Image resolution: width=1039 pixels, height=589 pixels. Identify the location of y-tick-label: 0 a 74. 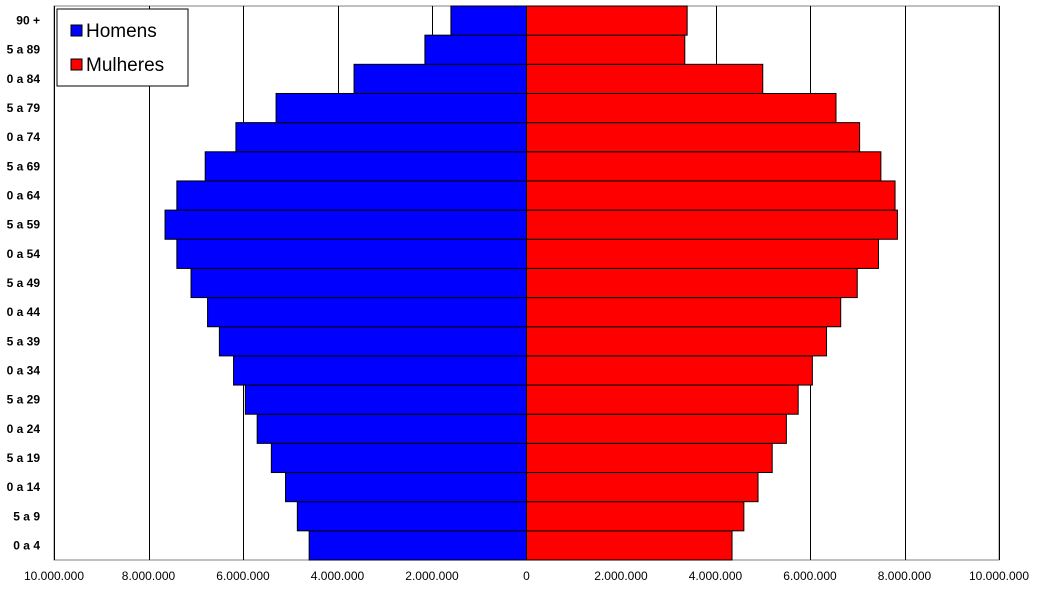
(24, 137).